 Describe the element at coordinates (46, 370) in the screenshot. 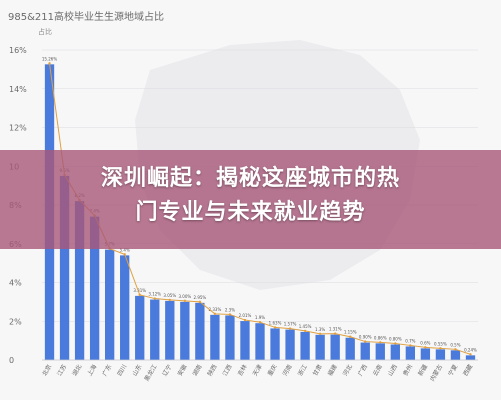

I see `x-tick-label: 北京` at that location.